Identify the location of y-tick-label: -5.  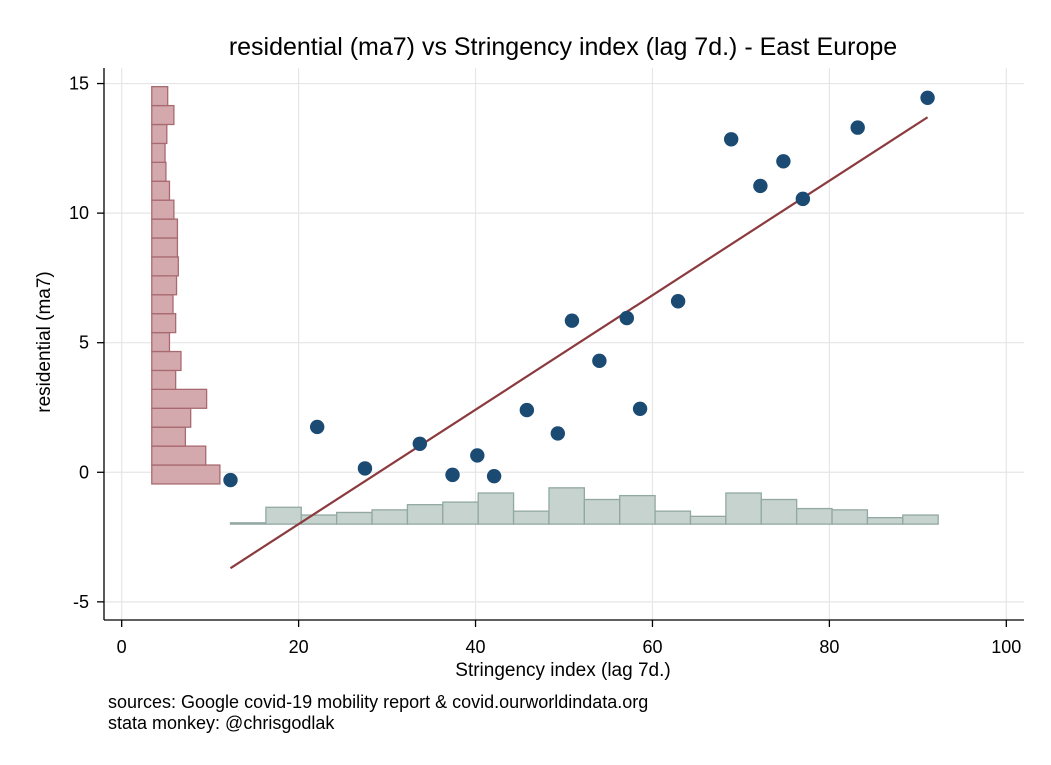
(81, 602).